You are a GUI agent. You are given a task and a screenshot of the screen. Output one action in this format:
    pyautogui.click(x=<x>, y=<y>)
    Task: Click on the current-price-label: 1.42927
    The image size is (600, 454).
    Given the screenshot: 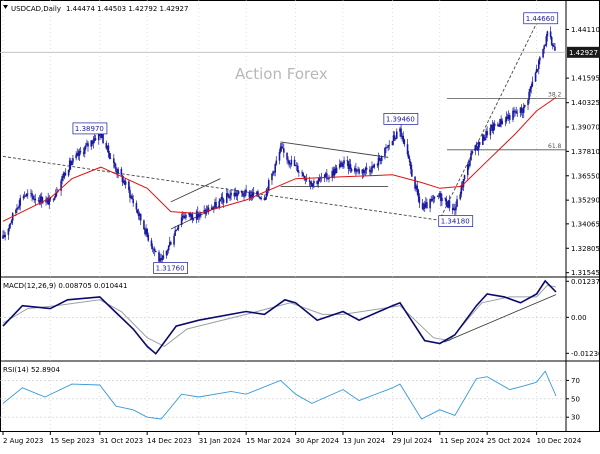 What is the action you would take?
    pyautogui.click(x=583, y=53)
    